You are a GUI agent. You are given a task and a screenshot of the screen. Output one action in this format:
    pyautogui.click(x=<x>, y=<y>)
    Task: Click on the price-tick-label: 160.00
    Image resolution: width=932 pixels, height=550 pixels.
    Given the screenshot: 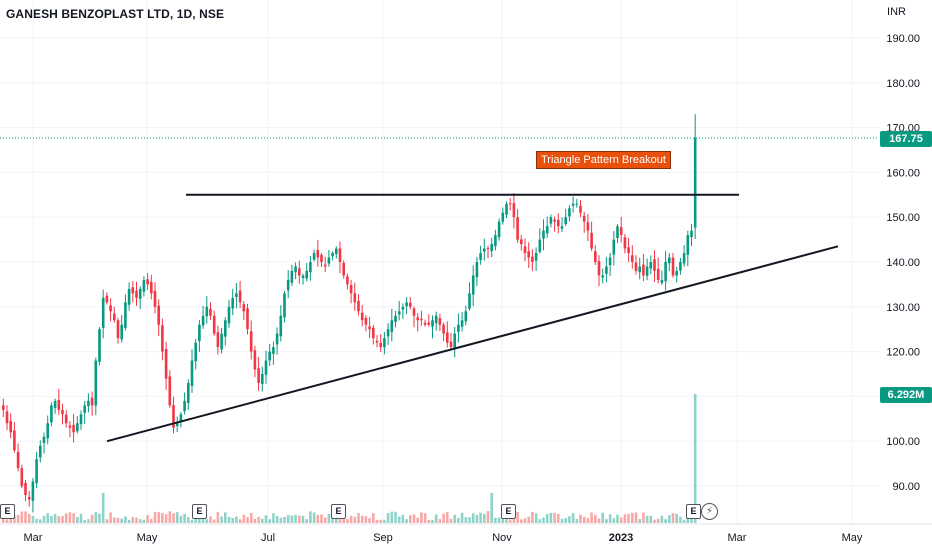 What is the action you would take?
    pyautogui.click(x=903, y=173)
    